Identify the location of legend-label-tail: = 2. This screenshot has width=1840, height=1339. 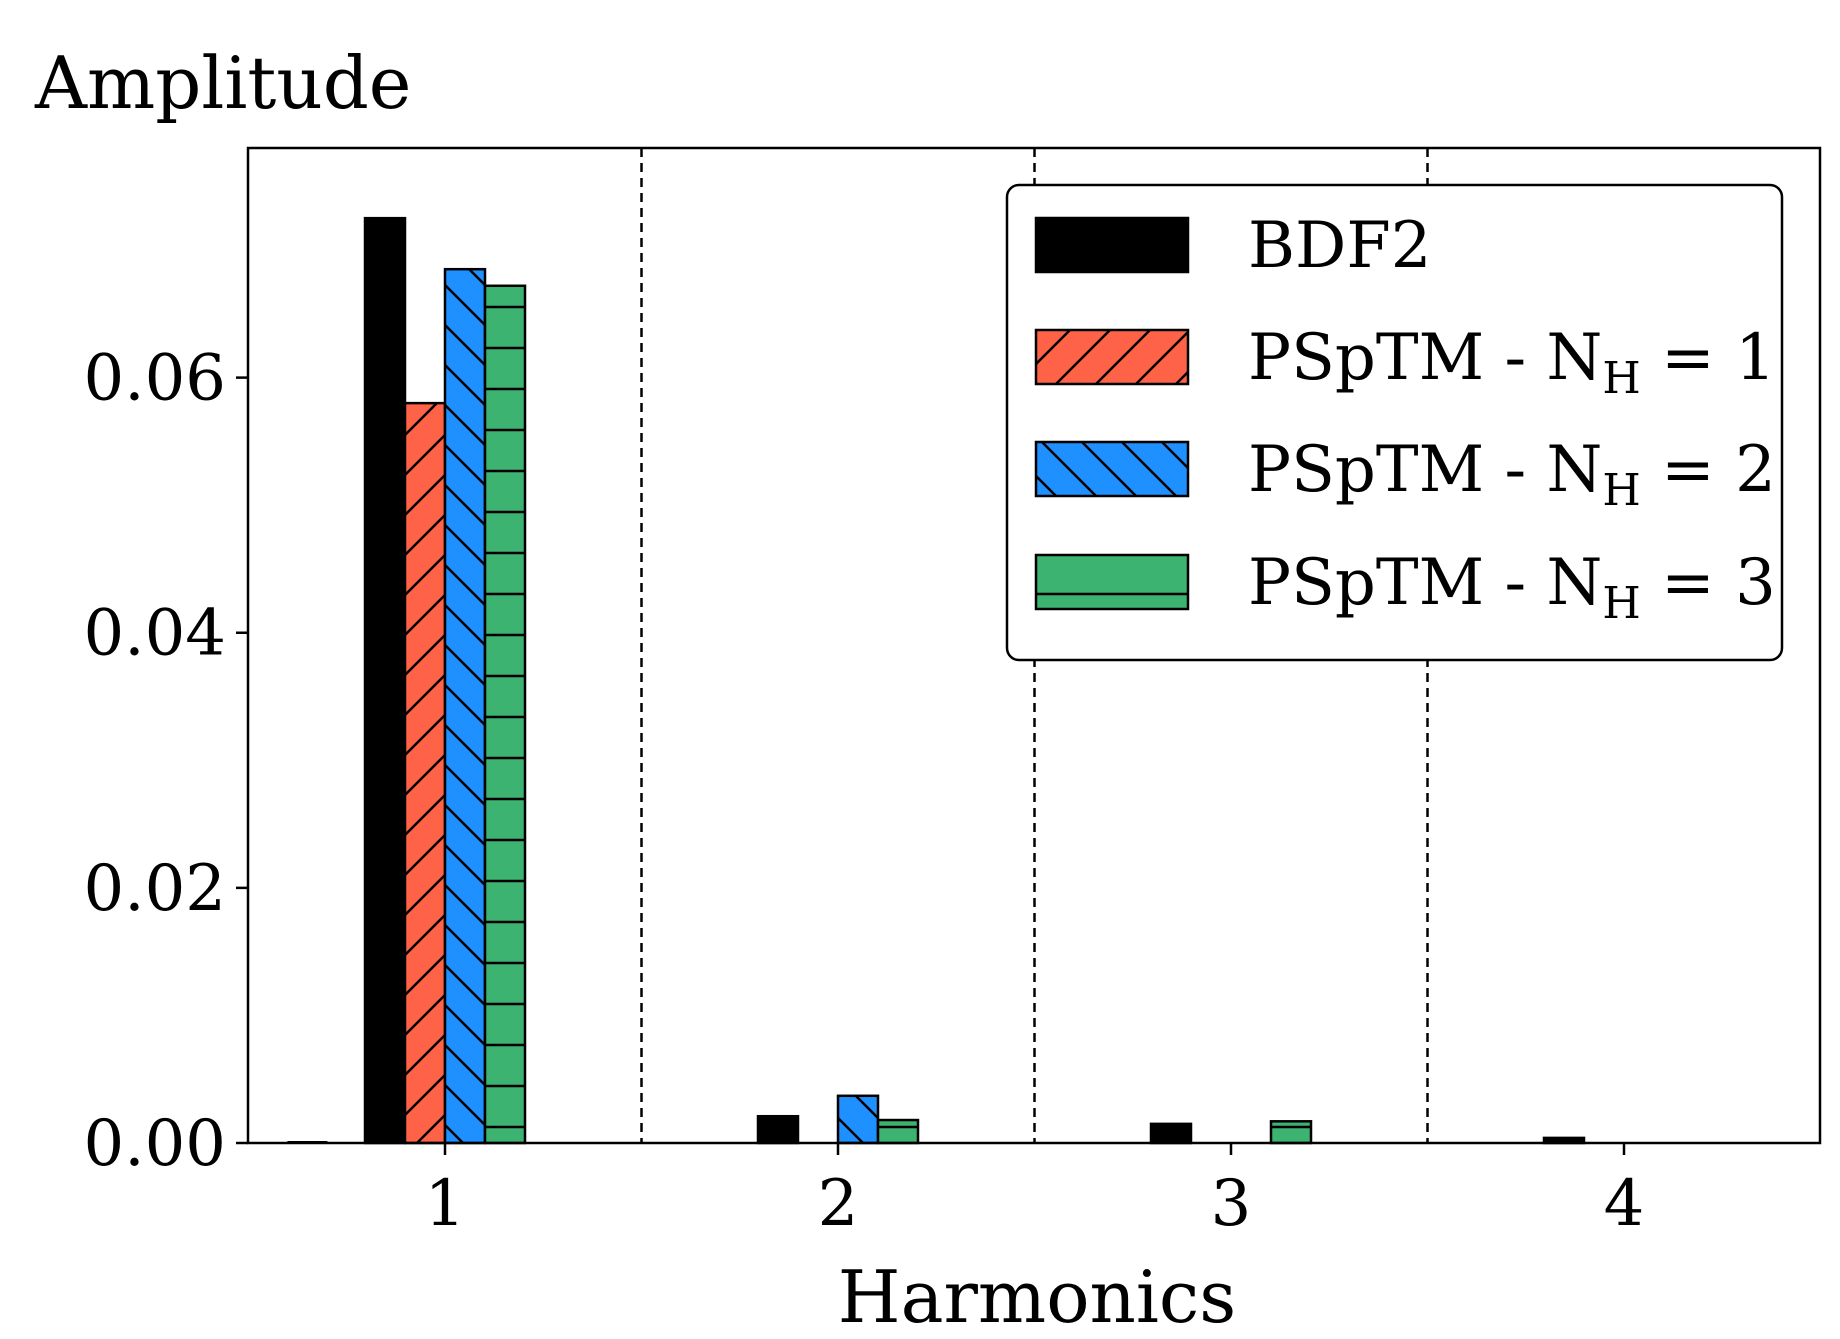
(1708, 470).